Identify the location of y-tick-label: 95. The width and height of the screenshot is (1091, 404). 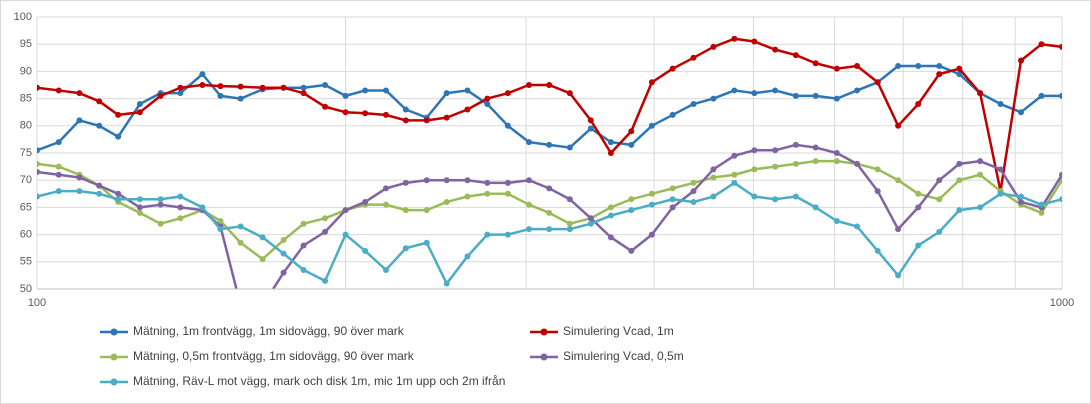
(26, 44).